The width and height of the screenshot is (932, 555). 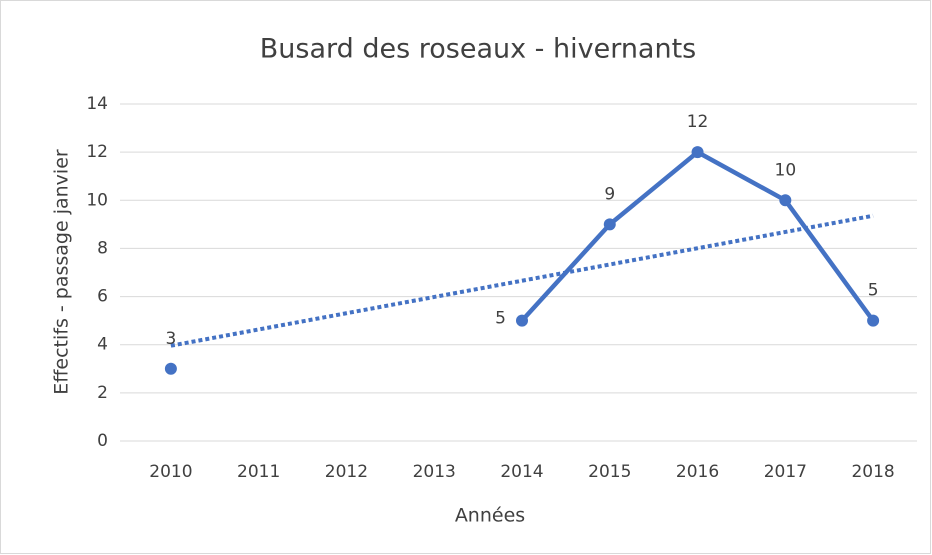 I want to click on y-tick-label: 4, so click(x=102, y=345).